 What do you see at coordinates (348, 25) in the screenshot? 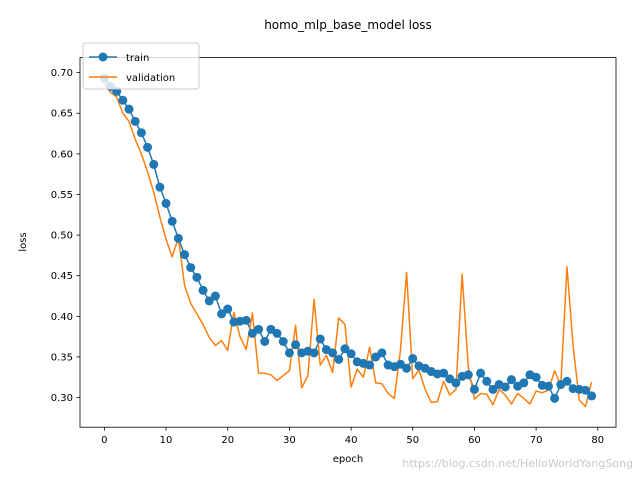
I see `chart-title: homo_mlp_base_model loss` at bounding box center [348, 25].